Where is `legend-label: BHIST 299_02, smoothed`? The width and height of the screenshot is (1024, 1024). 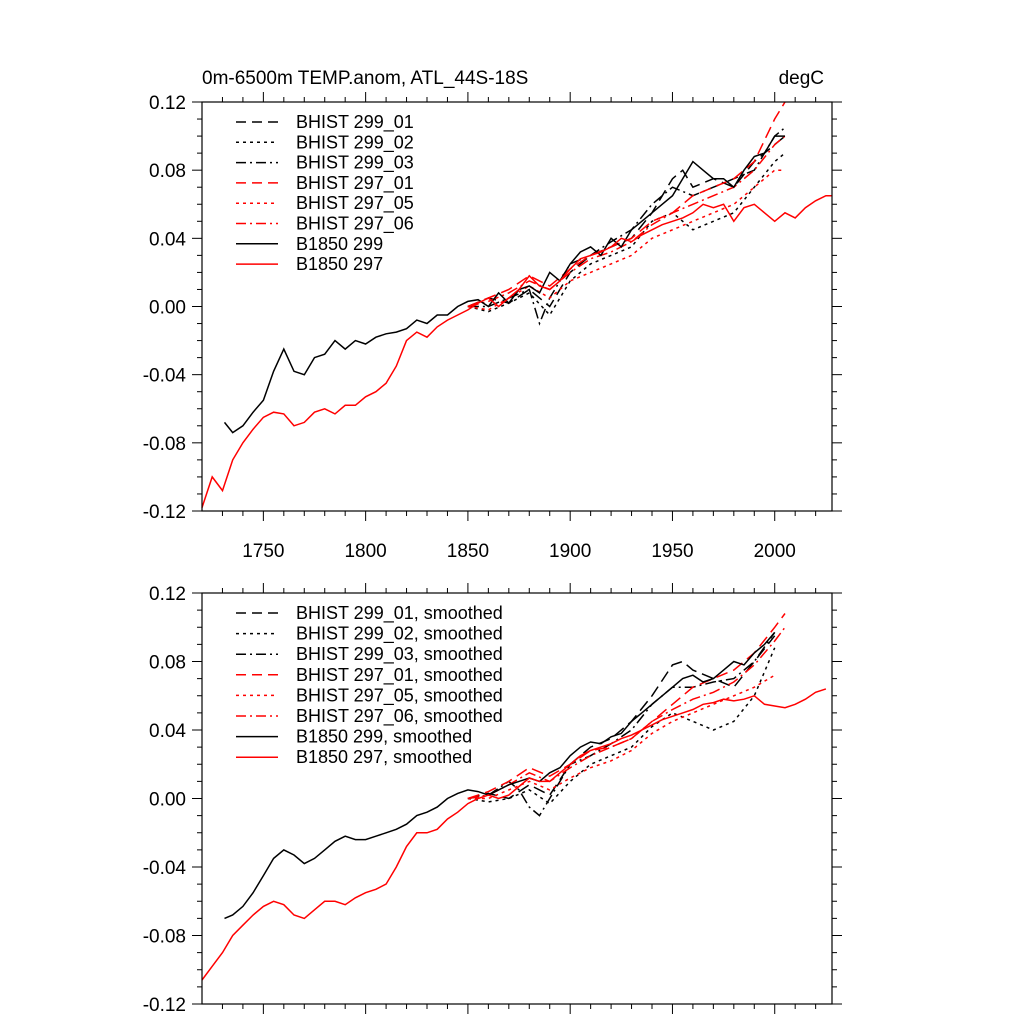 legend-label: BHIST 299_02, smoothed is located at coordinates (399, 634).